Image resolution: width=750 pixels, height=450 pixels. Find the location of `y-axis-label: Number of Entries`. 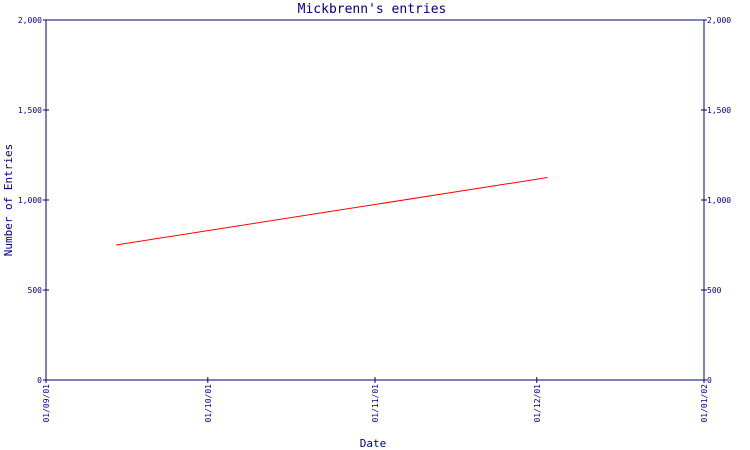

y-axis-label: Number of Entries is located at coordinates (8, 200).